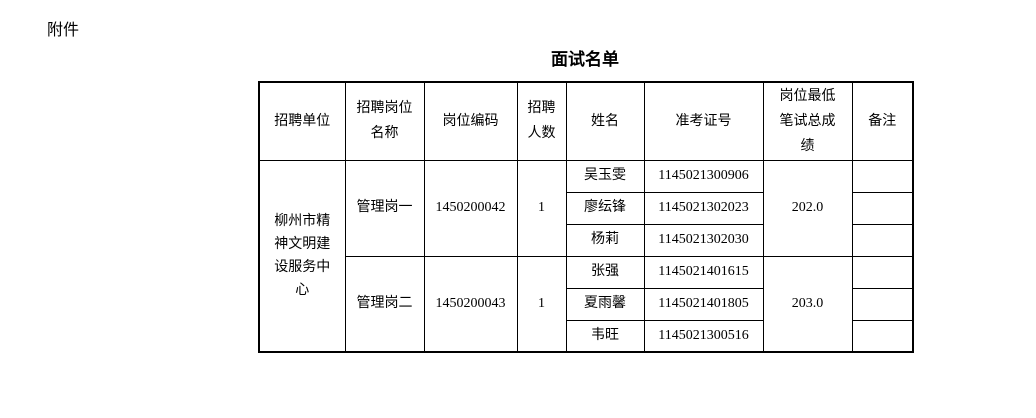 The image size is (1036, 418). I want to click on candidate-name-cell: 吴玉雯, so click(605, 176).